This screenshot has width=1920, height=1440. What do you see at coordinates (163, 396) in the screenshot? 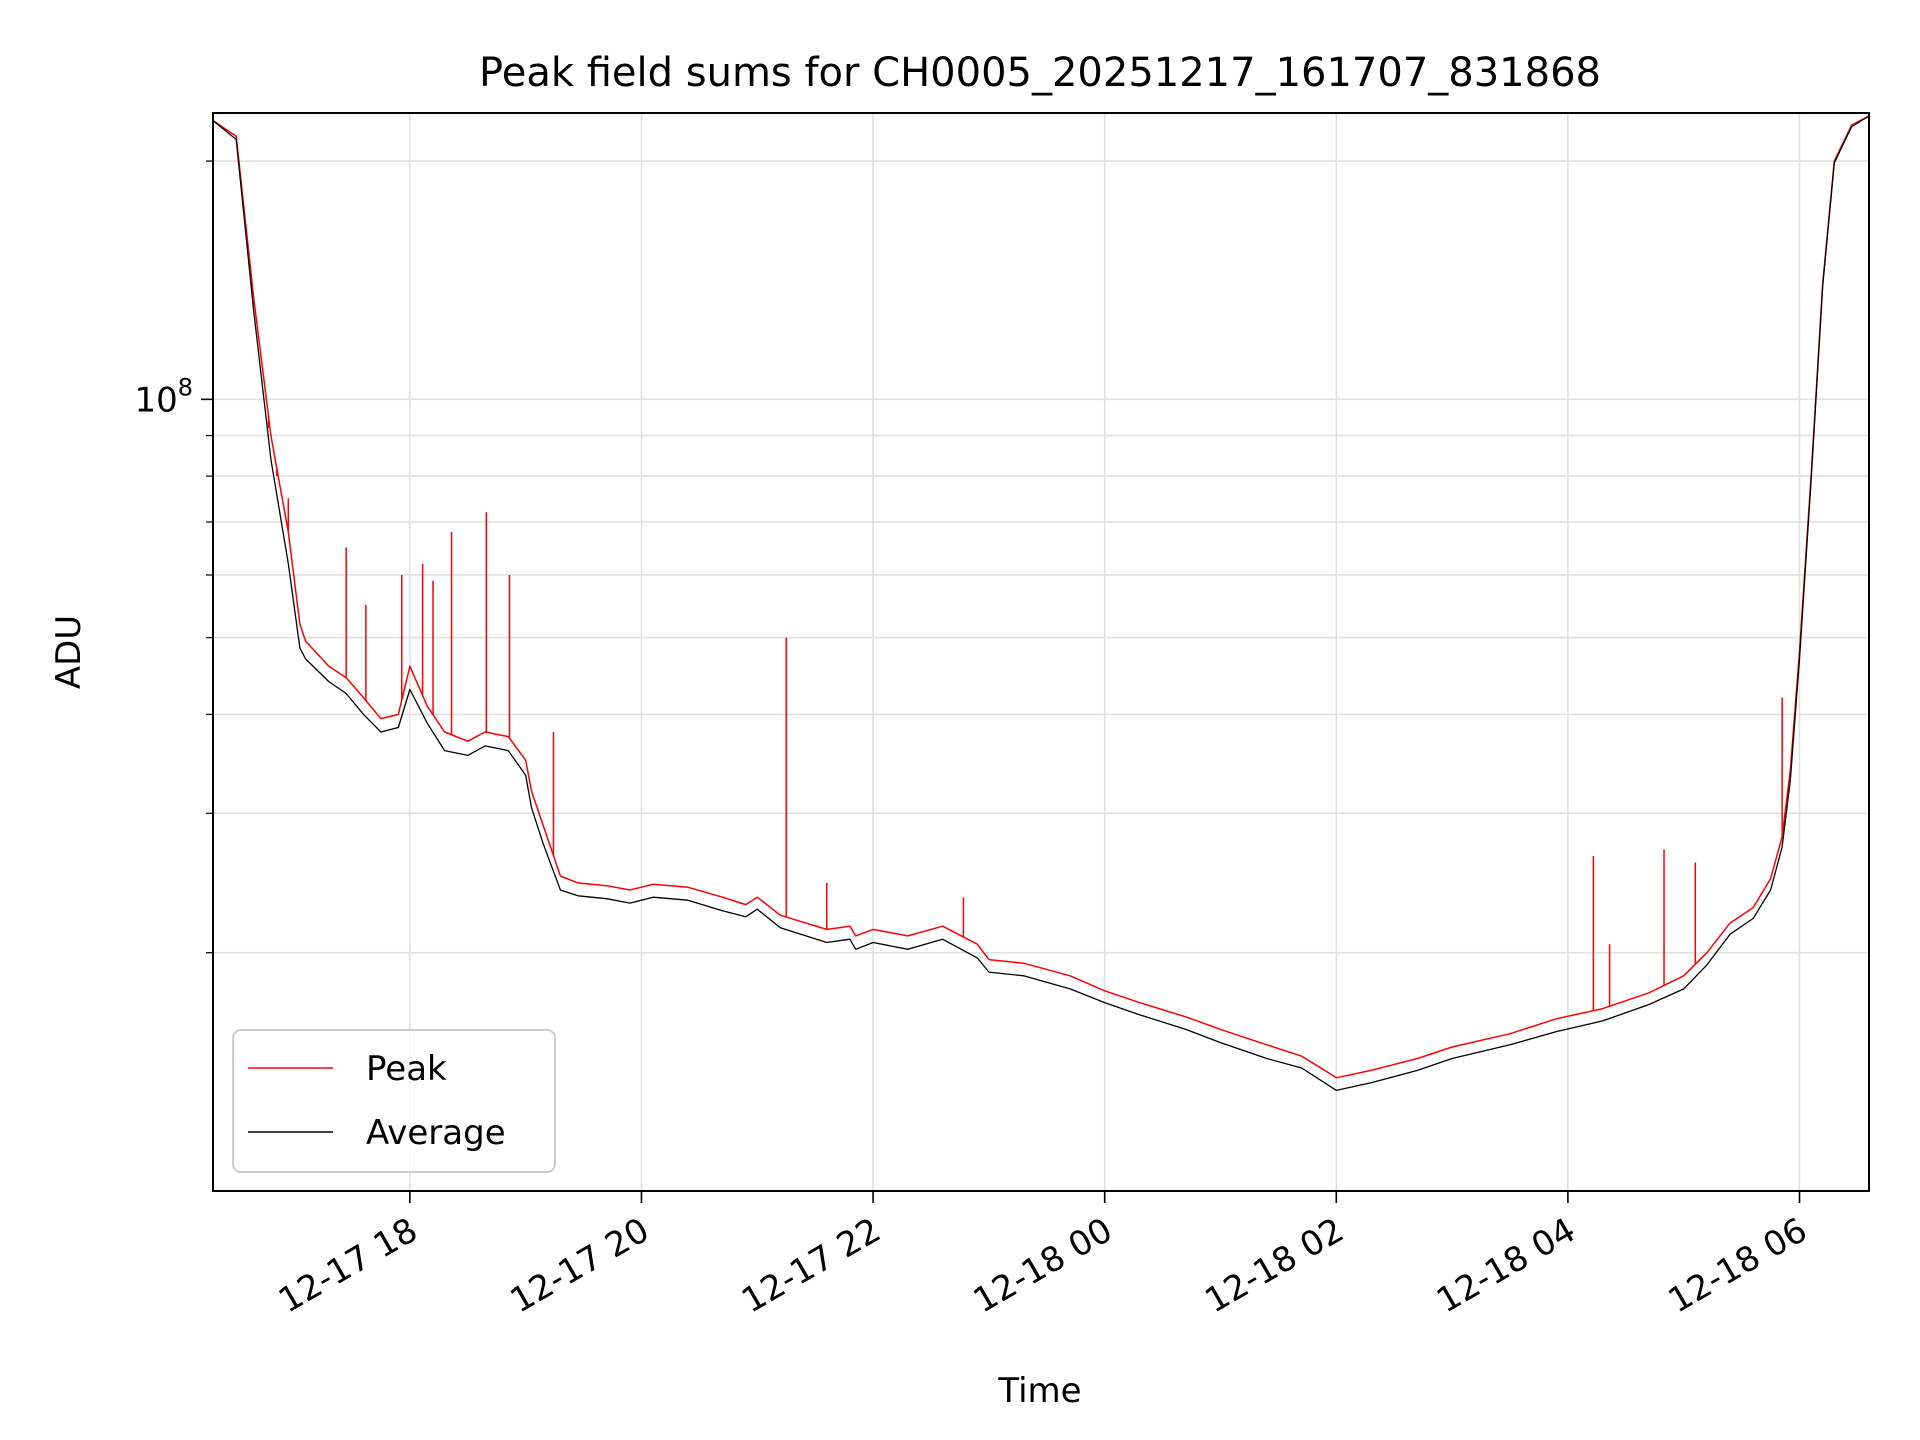
I see `y-tick-label: 108` at bounding box center [163, 396].